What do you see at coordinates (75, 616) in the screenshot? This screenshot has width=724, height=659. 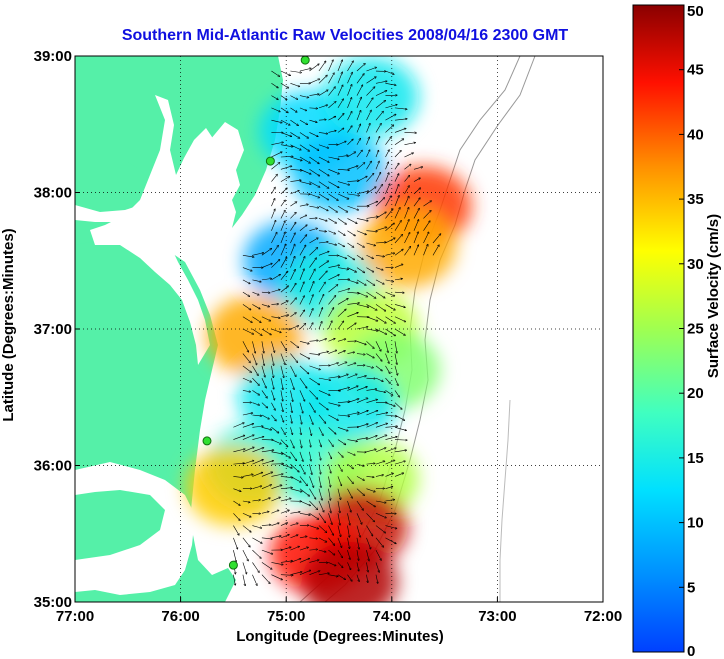 I see `x-tick-label: 77:00` at bounding box center [75, 616].